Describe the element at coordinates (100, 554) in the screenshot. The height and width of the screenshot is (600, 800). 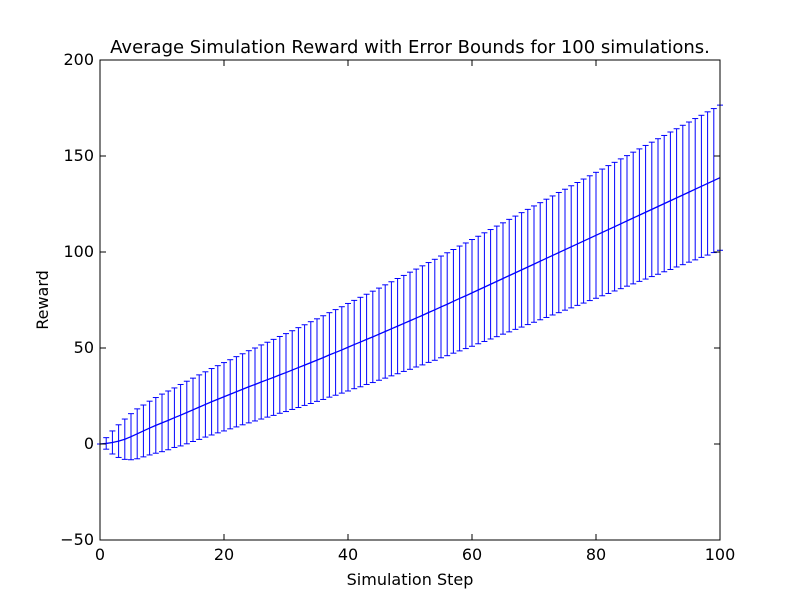
I see `x-tick-label: 0` at that location.